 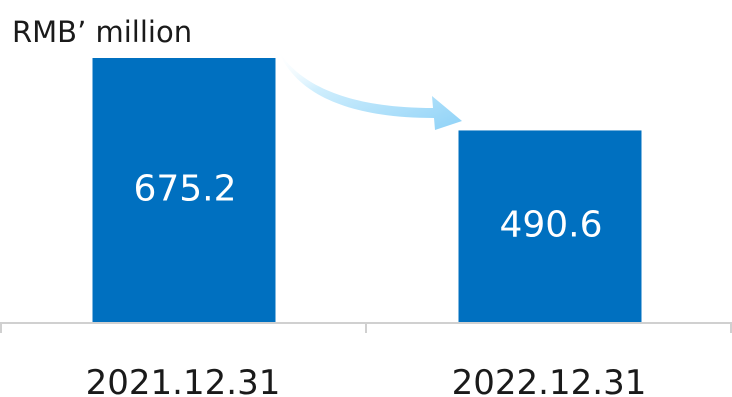 What do you see at coordinates (366, 327) in the screenshot?
I see `x-axis` at bounding box center [366, 327].